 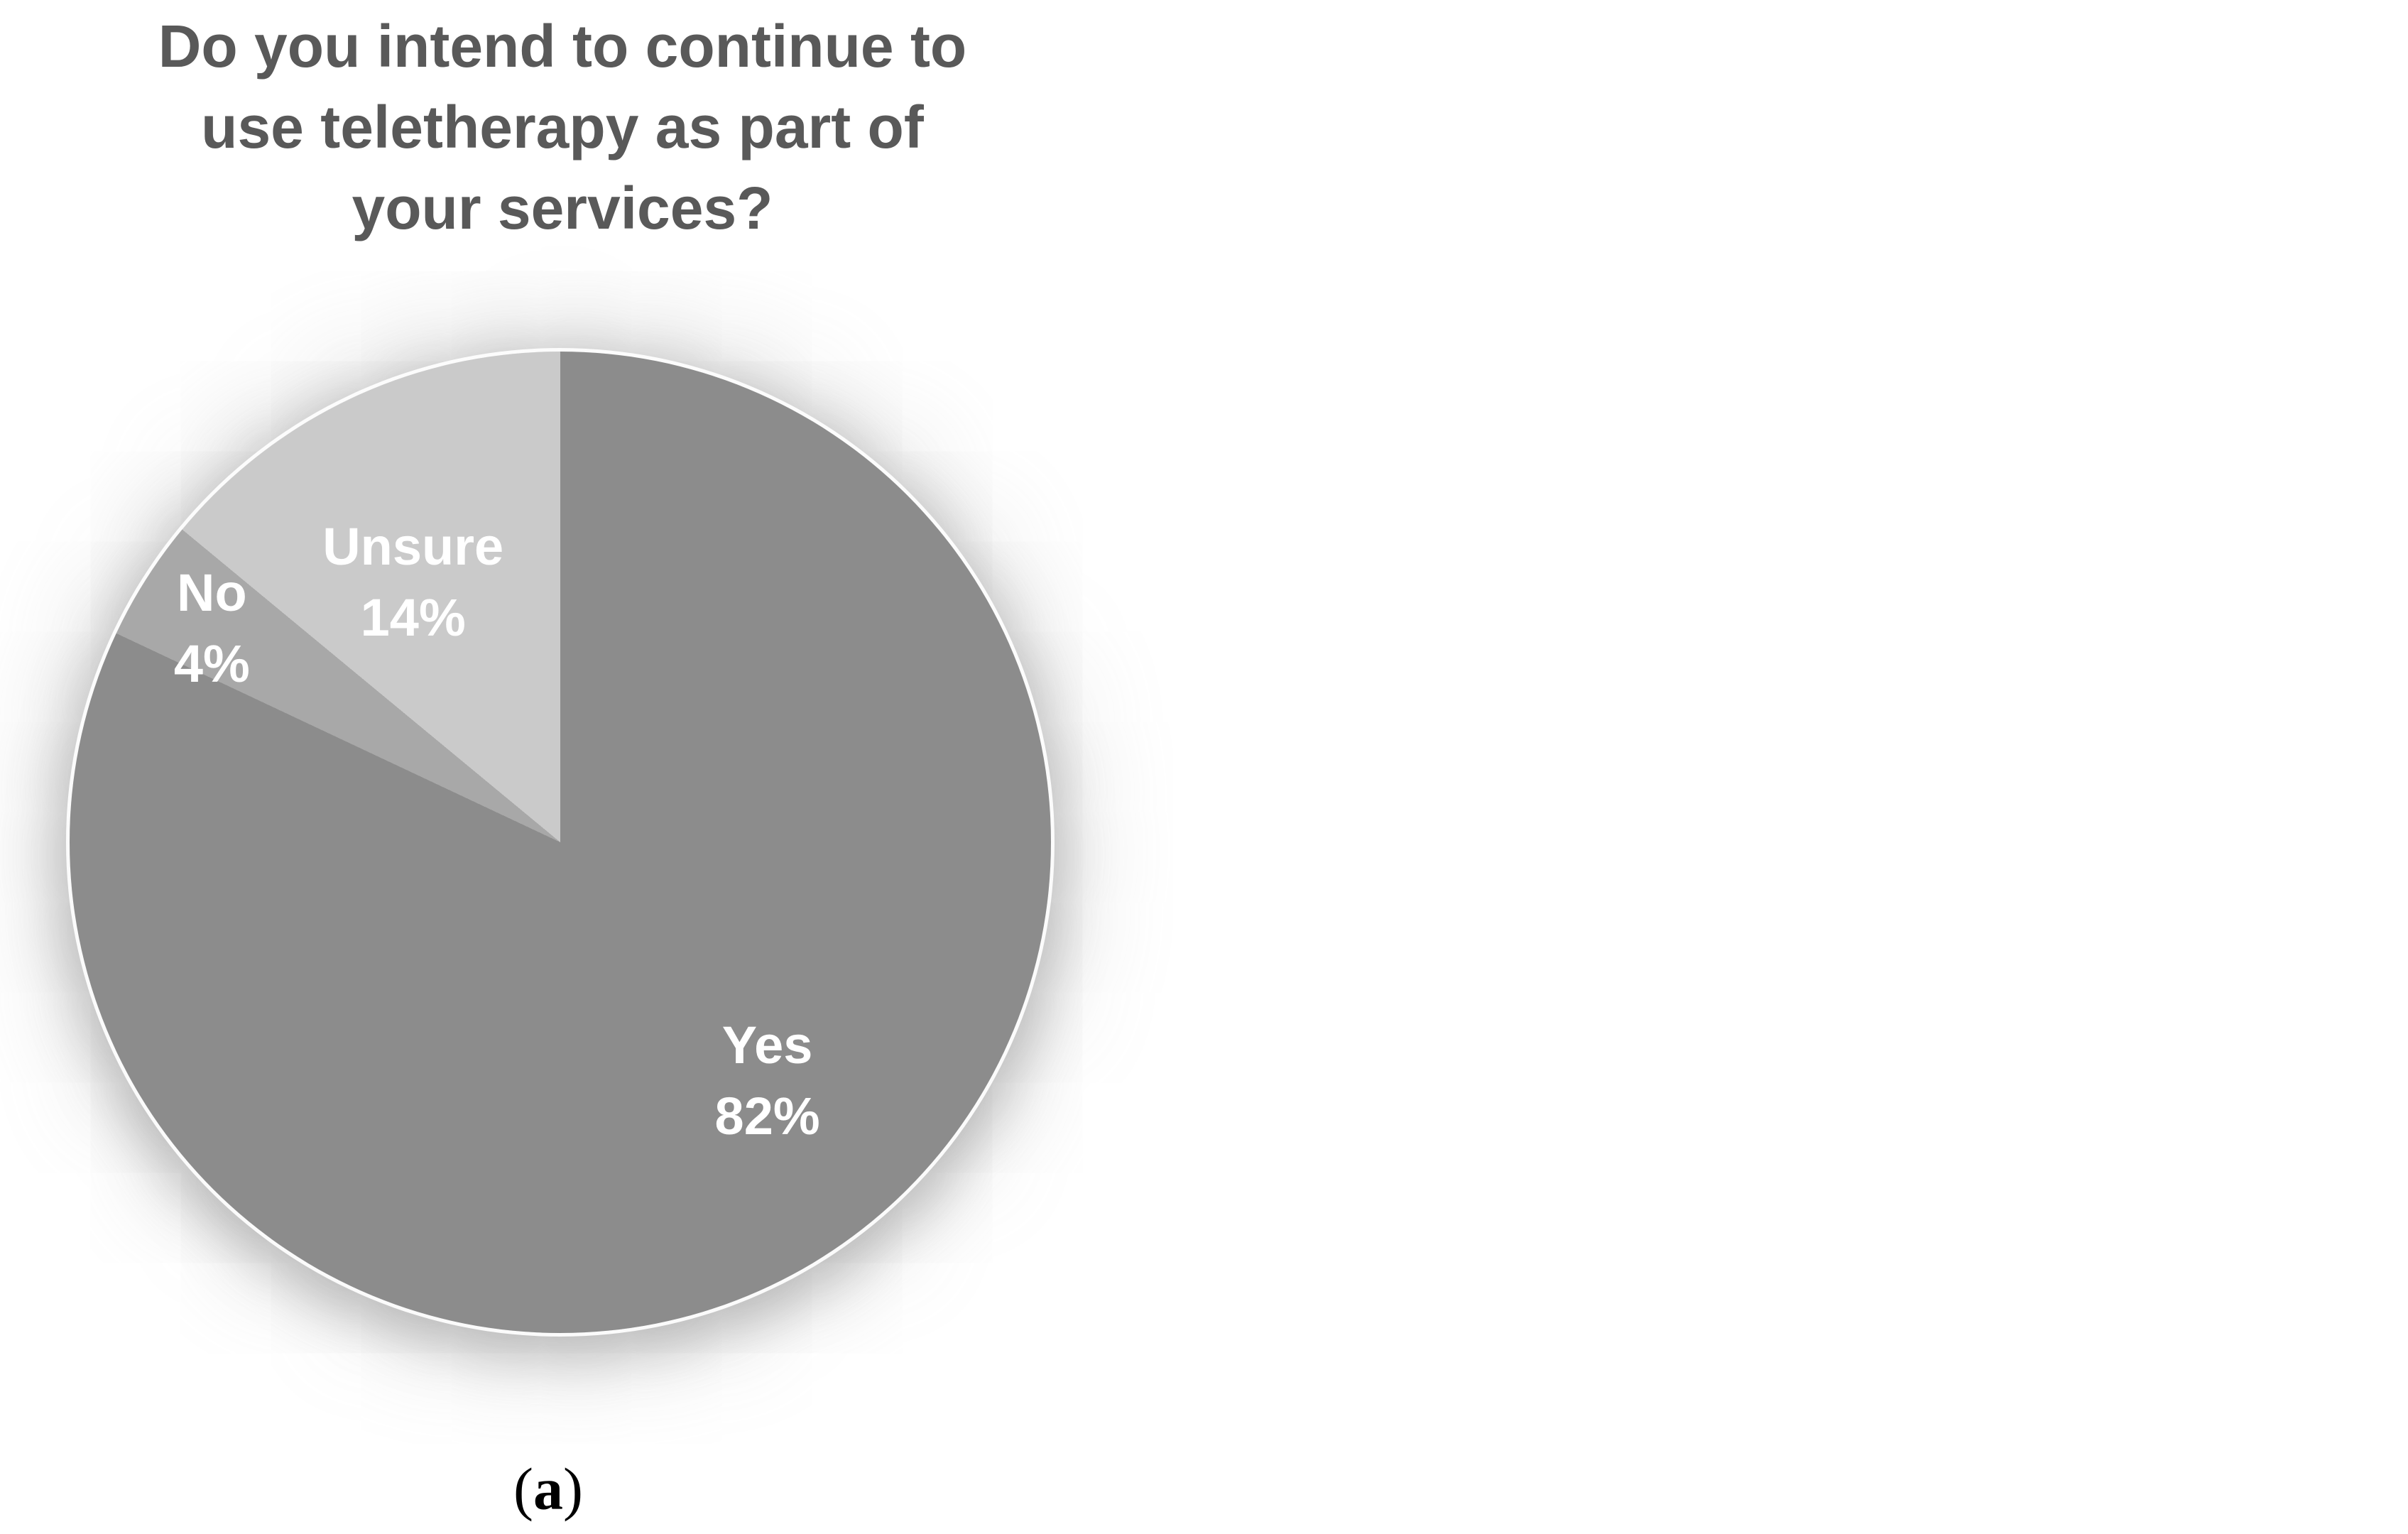 What do you see at coordinates (212, 628) in the screenshot?
I see `pie-a-no-slice-label: No 4%` at bounding box center [212, 628].